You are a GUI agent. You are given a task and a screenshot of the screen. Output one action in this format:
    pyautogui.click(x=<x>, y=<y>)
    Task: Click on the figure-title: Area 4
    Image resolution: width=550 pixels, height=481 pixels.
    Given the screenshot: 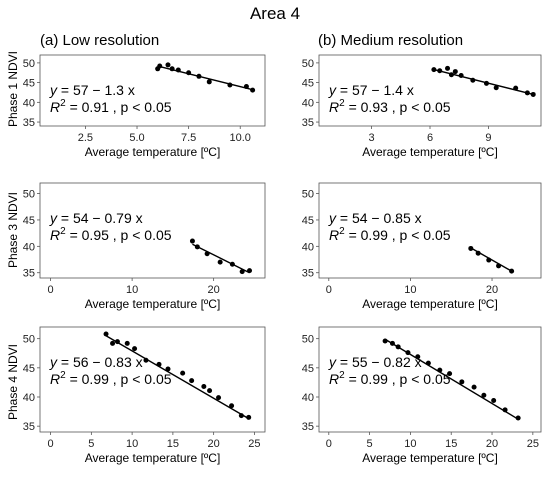 What is the action you would take?
    pyautogui.click(x=275, y=13)
    